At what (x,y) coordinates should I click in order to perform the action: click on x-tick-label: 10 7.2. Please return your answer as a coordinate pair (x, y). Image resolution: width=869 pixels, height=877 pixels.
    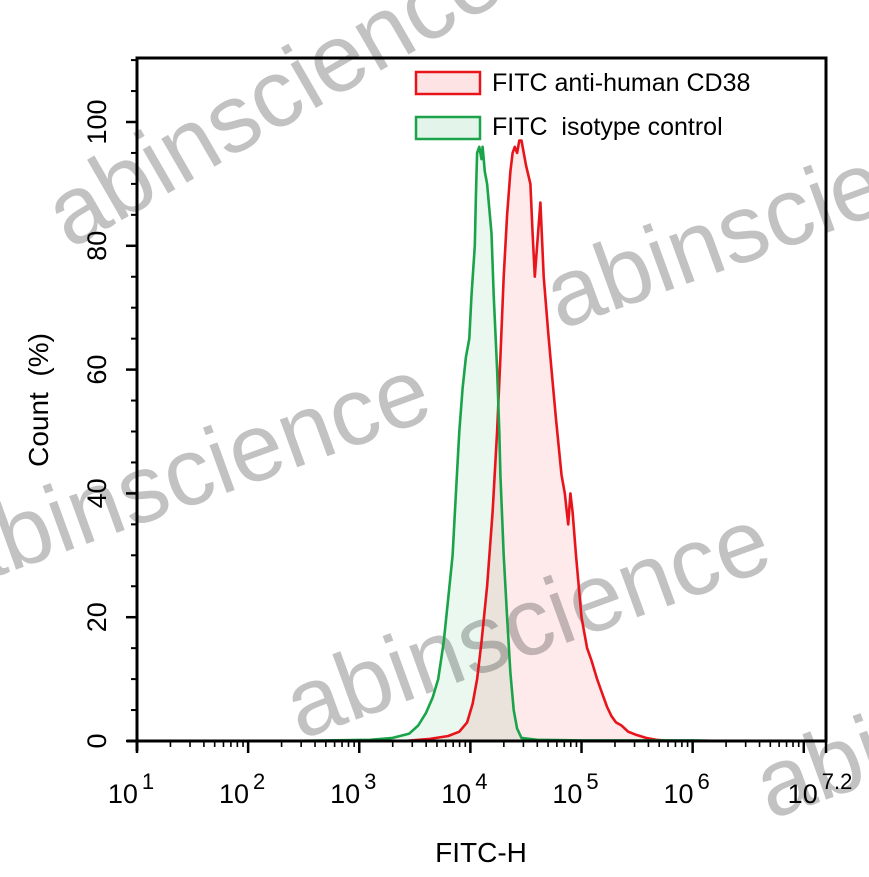
    Looking at the image, I should click on (820, 789).